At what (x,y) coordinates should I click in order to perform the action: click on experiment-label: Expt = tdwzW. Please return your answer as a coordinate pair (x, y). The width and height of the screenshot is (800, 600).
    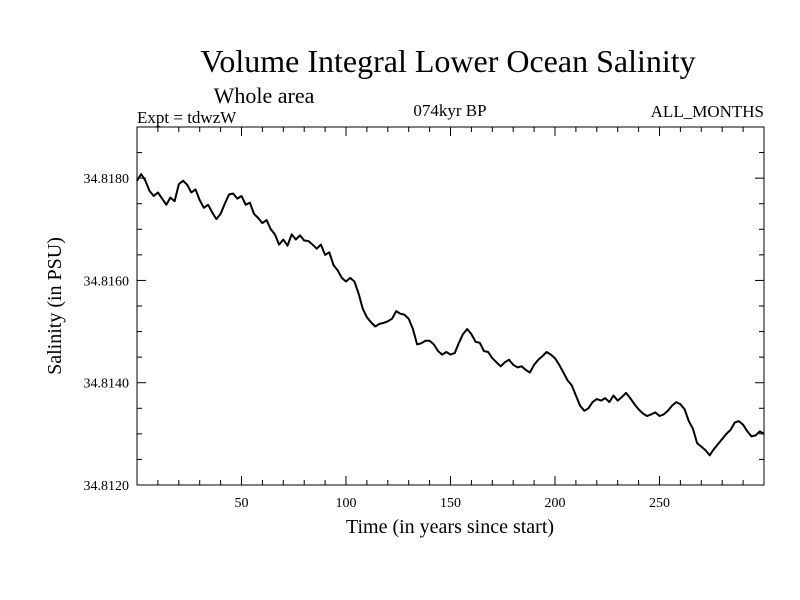
    Looking at the image, I should click on (187, 117).